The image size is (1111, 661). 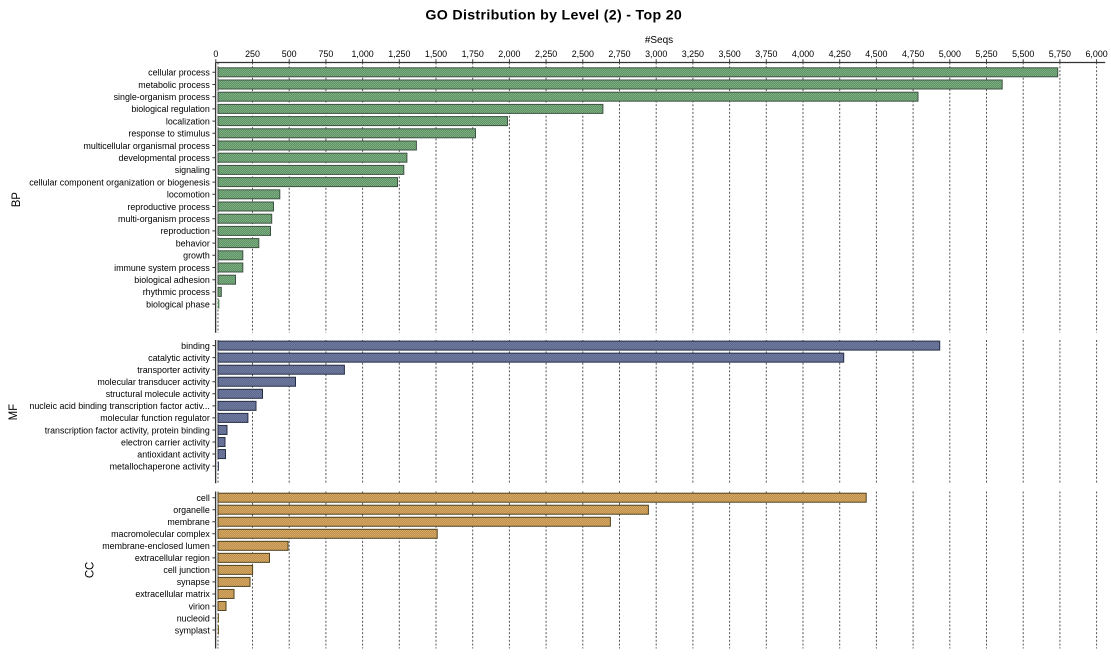 I want to click on svg-text: 250, so click(x=252, y=54).